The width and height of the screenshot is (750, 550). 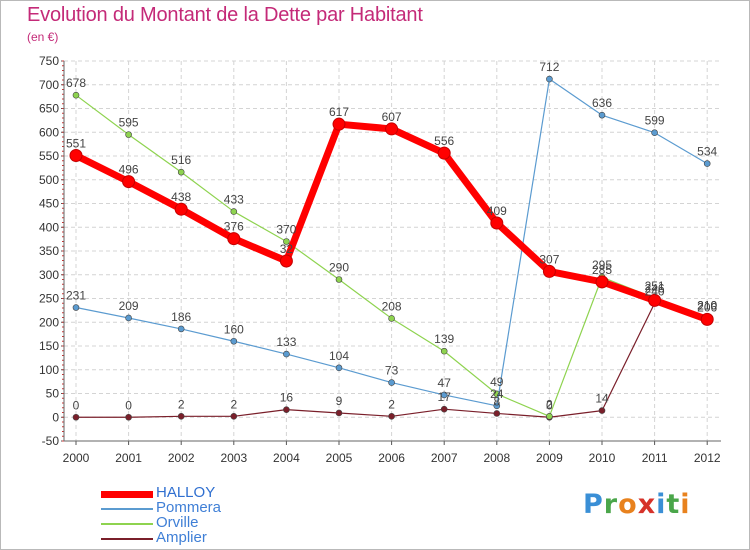 I want to click on data-label-halloy: 32, so click(x=287, y=249).